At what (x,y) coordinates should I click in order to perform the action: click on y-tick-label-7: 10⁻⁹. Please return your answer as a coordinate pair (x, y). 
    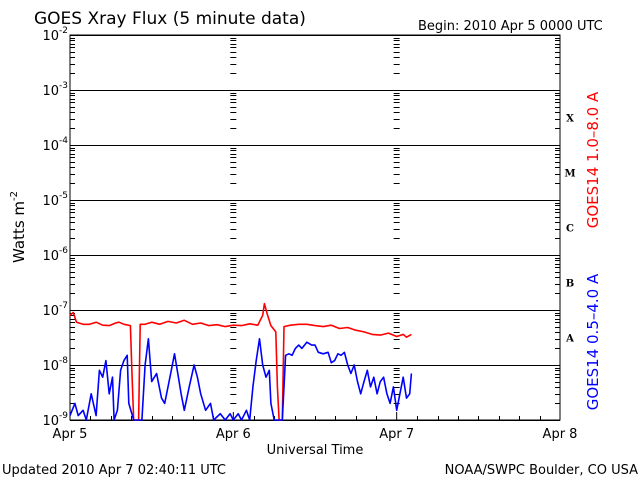
    Looking at the image, I should click on (55, 420).